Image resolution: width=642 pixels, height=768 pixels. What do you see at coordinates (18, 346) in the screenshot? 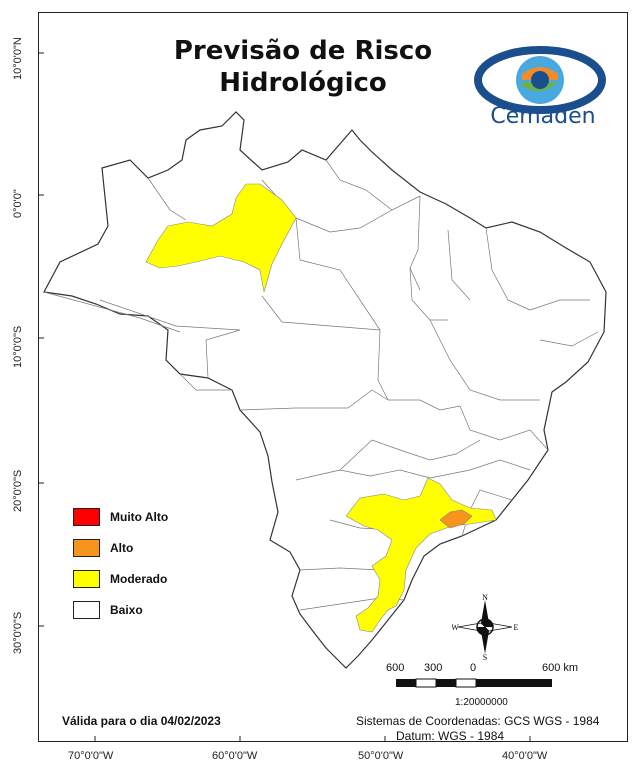
I see `lat-label-10s: 10°0'0"S` at bounding box center [18, 346].